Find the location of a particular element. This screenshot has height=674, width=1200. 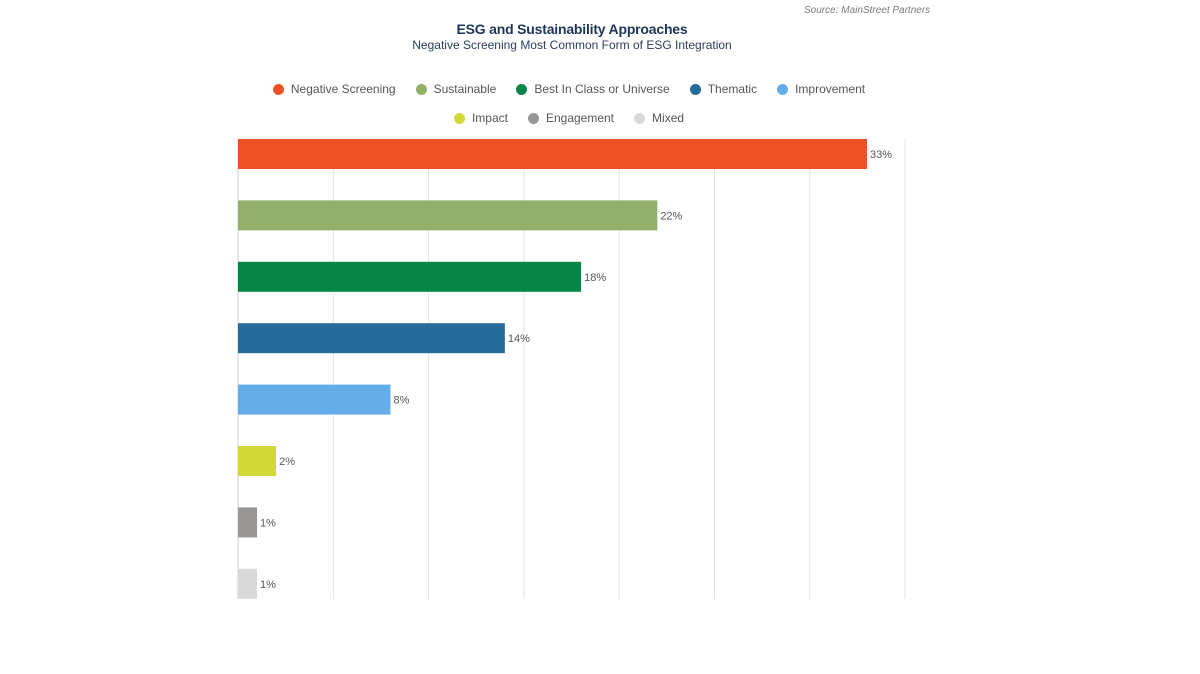

legend-label: Thematic is located at coordinates (732, 89).